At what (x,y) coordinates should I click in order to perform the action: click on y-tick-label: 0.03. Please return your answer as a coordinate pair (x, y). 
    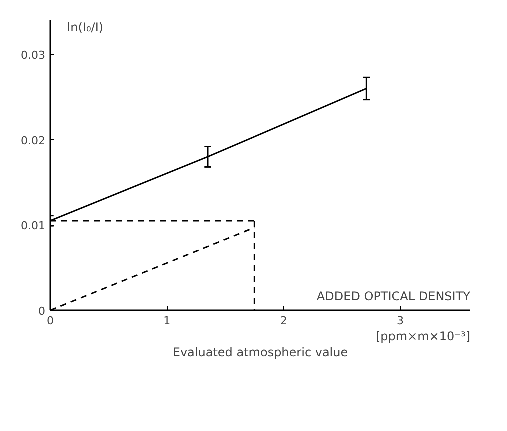
    Looking at the image, I should click on (33, 55).